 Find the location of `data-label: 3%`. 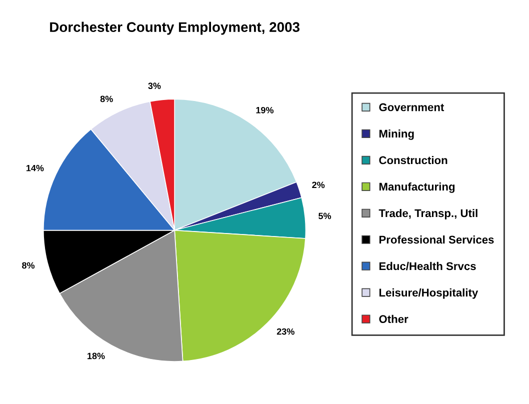

data-label: 3% is located at coordinates (154, 86).